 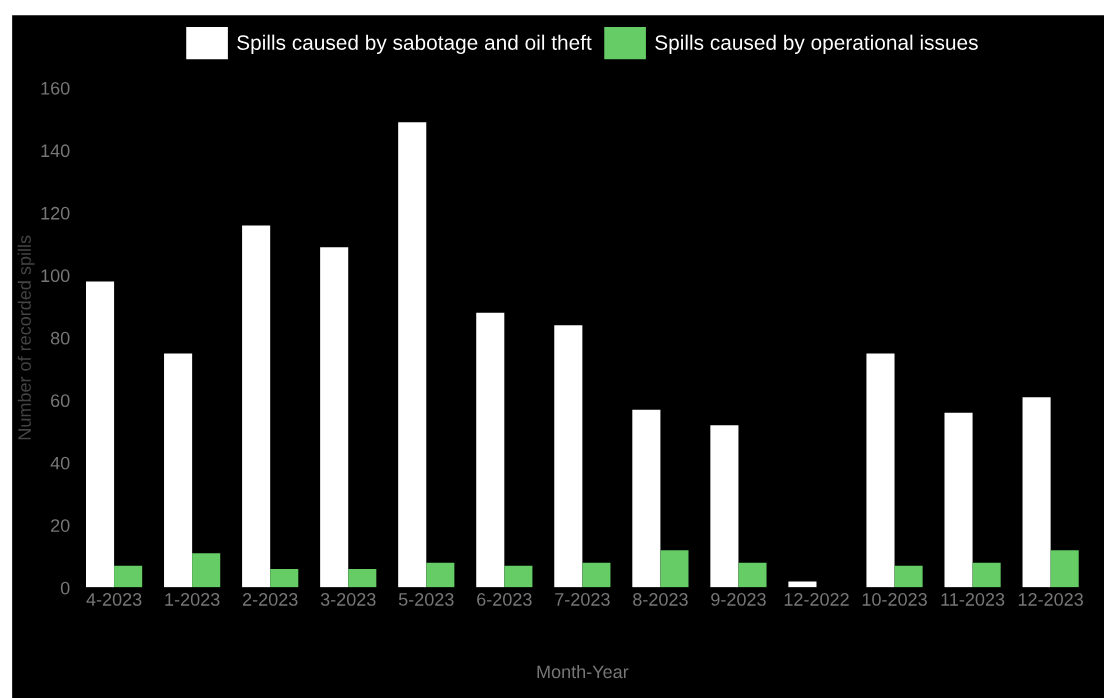 What do you see at coordinates (55, 276) in the screenshot?
I see `y-tick-label: 100` at bounding box center [55, 276].